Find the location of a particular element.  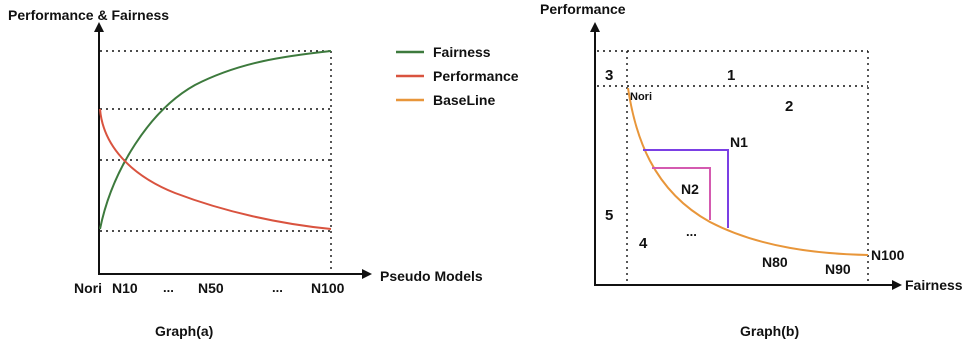

x-tick-n50: N50 is located at coordinates (211, 288).